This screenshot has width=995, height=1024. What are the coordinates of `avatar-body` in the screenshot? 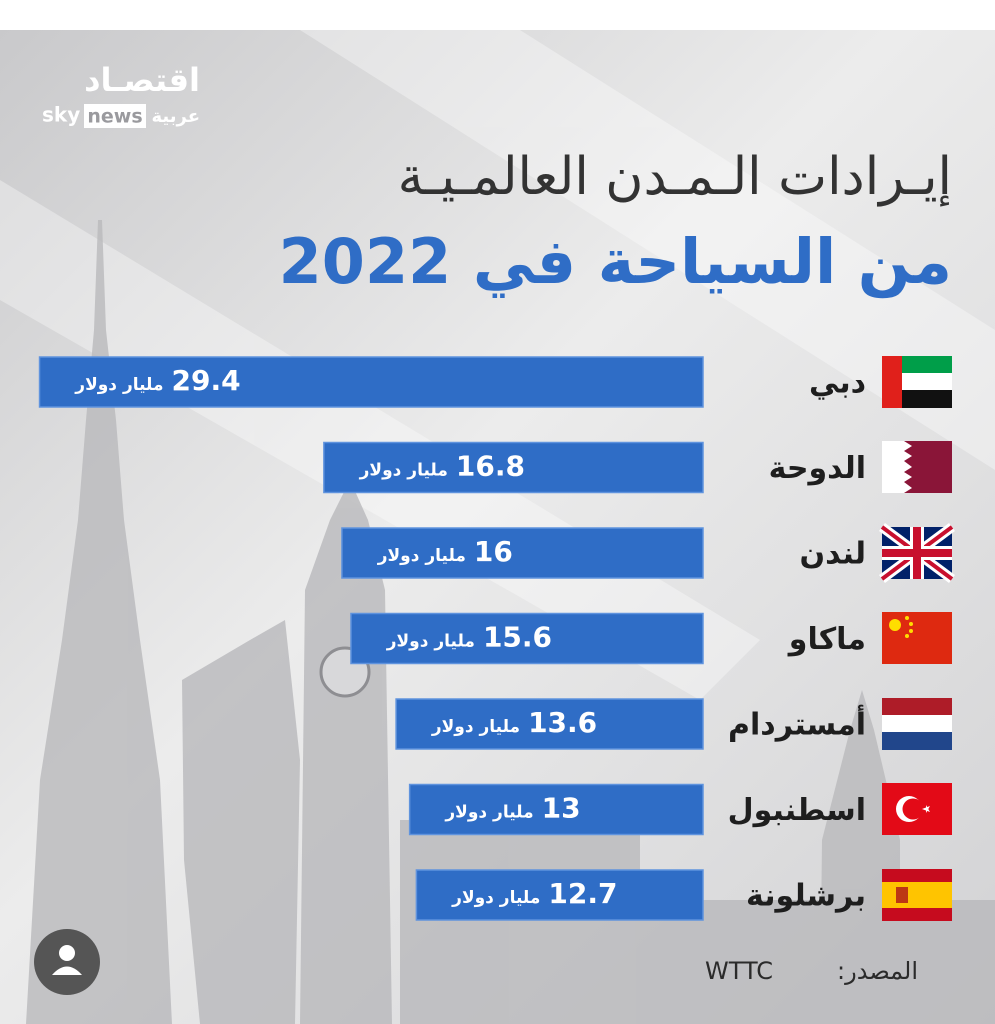 It's located at (67, 970).